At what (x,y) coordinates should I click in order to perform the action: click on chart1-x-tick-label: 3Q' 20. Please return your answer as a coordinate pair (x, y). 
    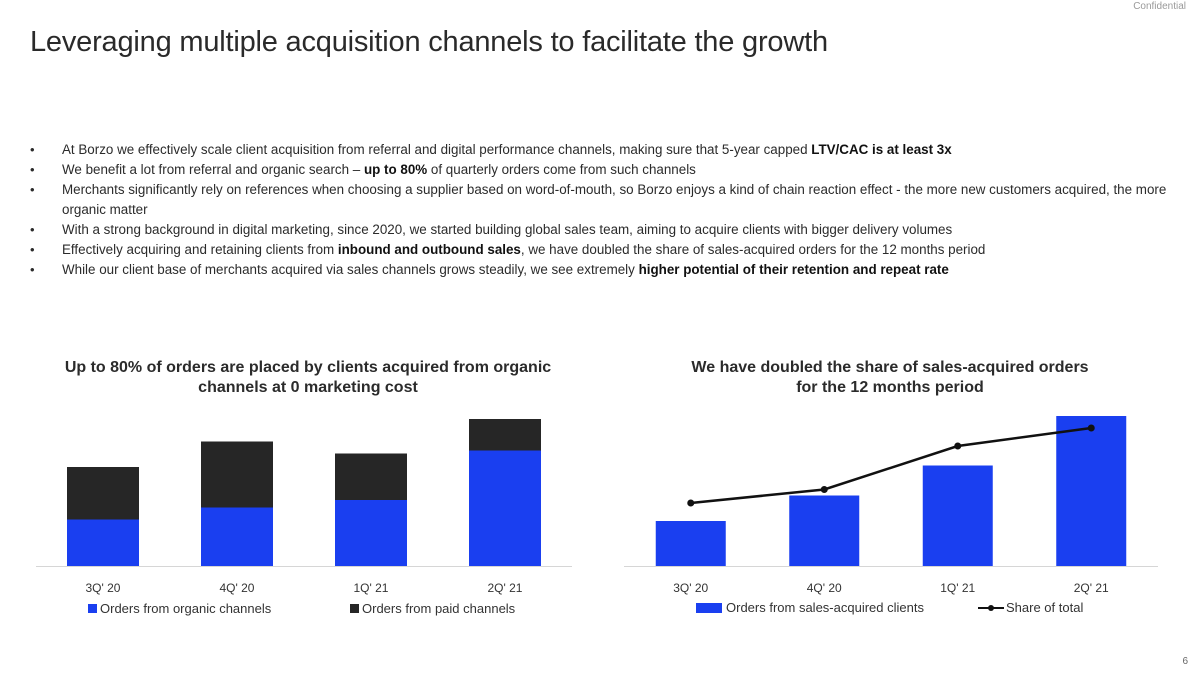
    Looking at the image, I should click on (103, 588).